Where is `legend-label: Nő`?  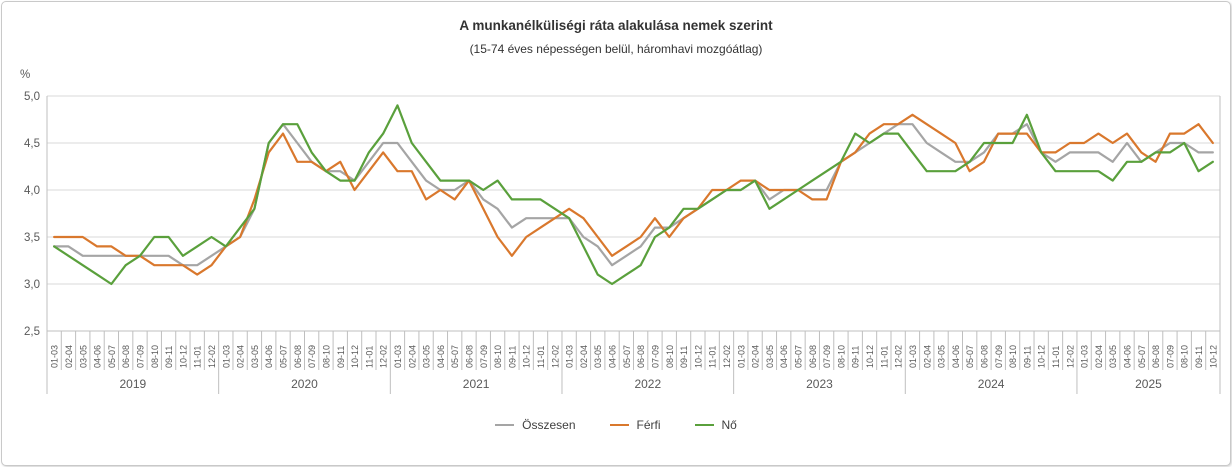 legend-label: Nő is located at coordinates (729, 425).